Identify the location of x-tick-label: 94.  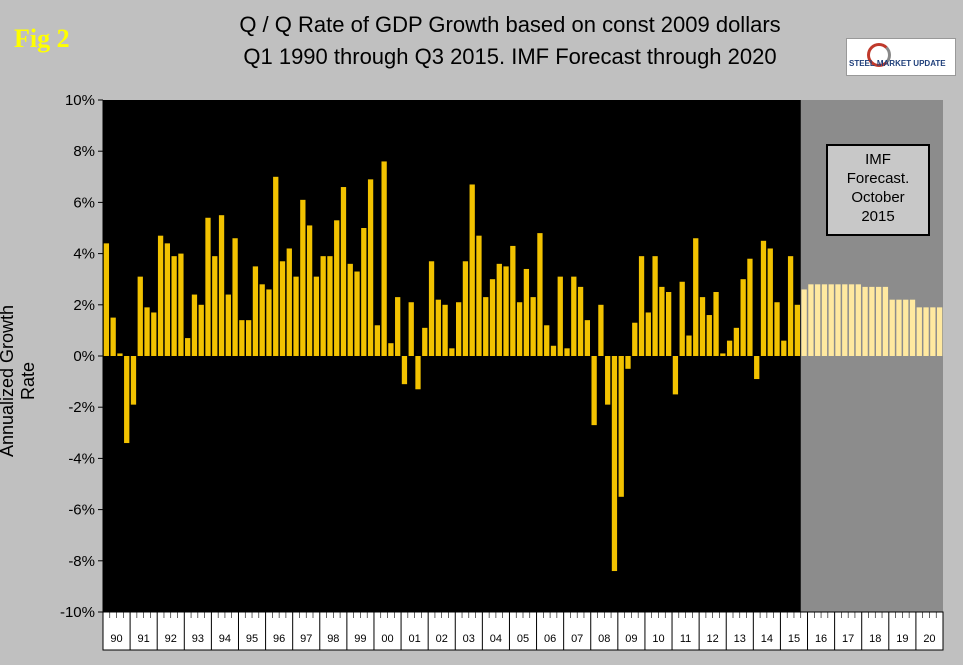
(225, 639).